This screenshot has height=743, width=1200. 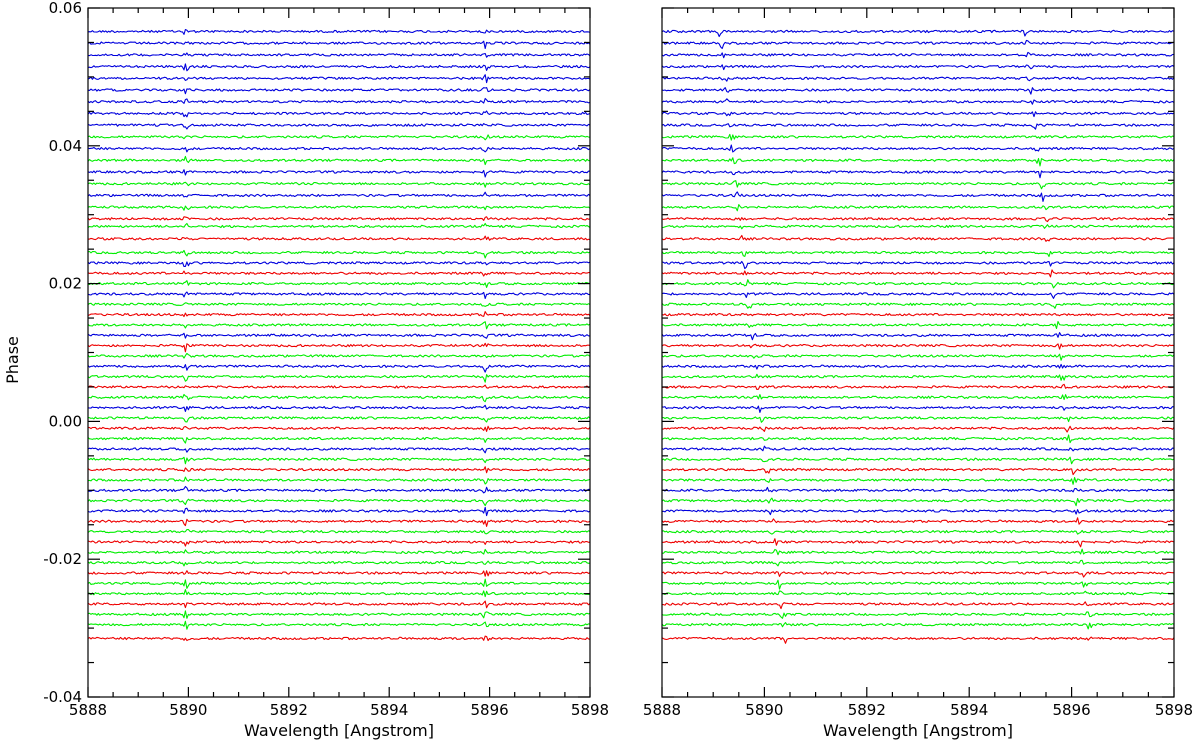 What do you see at coordinates (65, 284) in the screenshot?
I see `y-tick-label: 0.02` at bounding box center [65, 284].